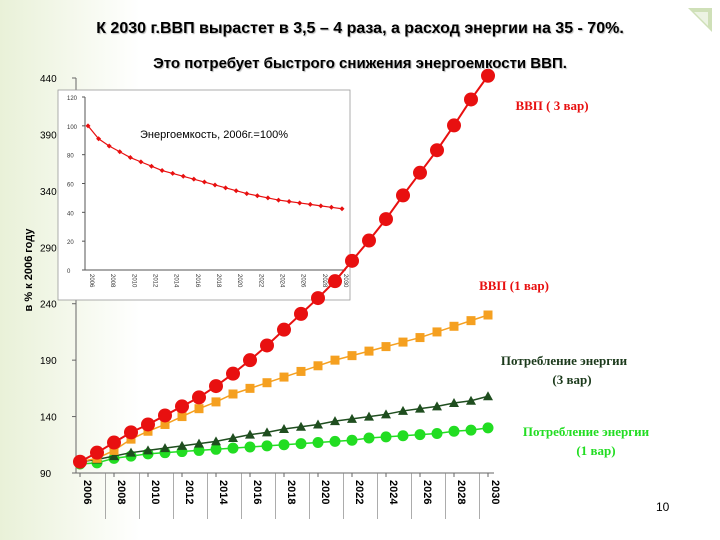 This screenshot has height=540, width=720. What do you see at coordinates (239, 281) in the screenshot?
I see `inset-x-tick-label: 2020` at bounding box center [239, 281].